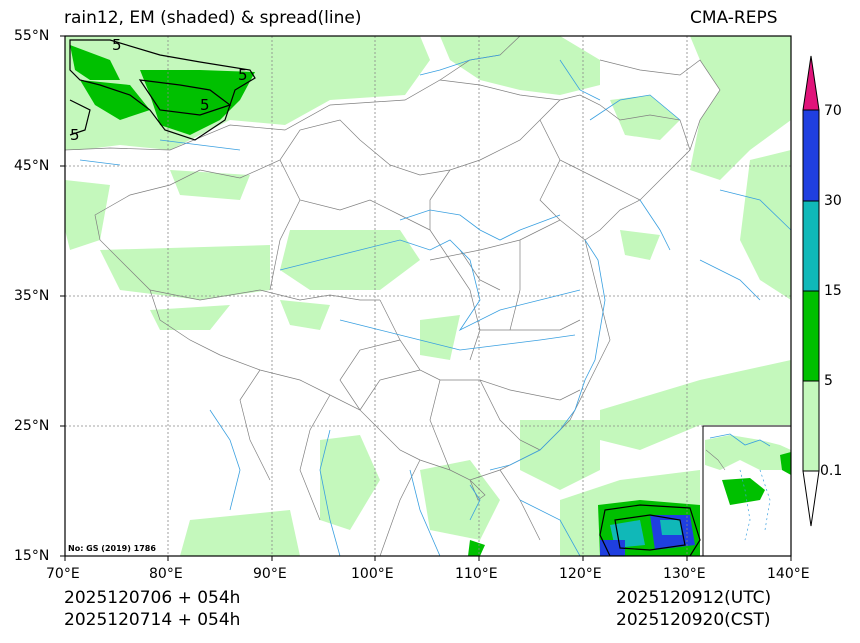 This screenshot has width=860, height=643. What do you see at coordinates (811, 83) in the screenshot?
I see `colorbar-extend-max` at bounding box center [811, 83].